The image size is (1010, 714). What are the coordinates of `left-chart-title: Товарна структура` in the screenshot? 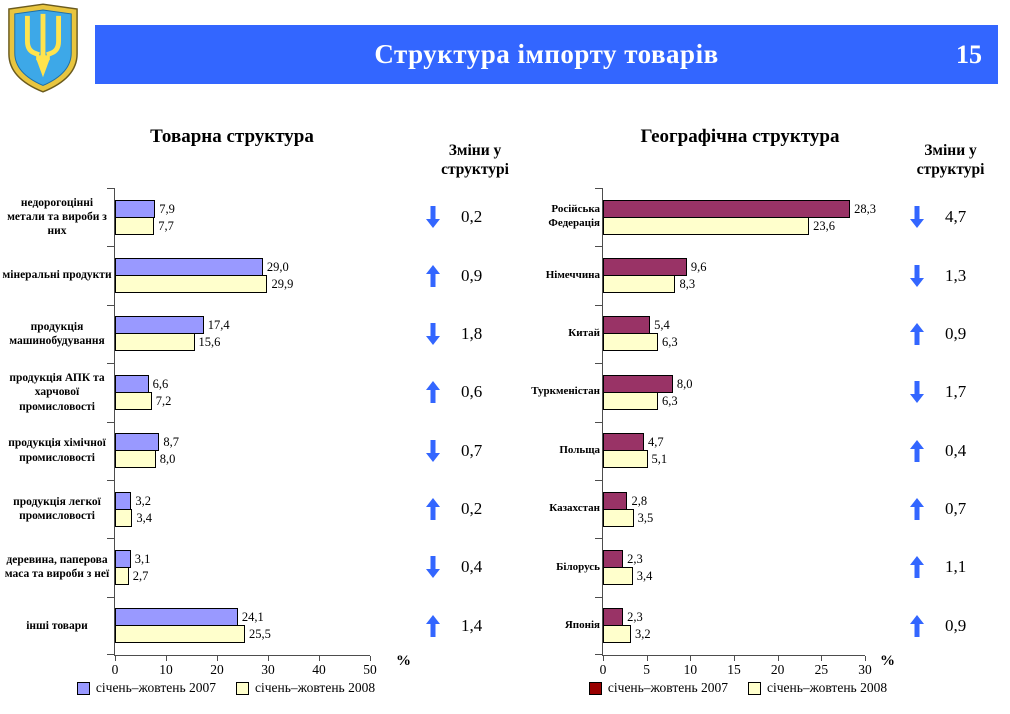 It's located at (232, 136).